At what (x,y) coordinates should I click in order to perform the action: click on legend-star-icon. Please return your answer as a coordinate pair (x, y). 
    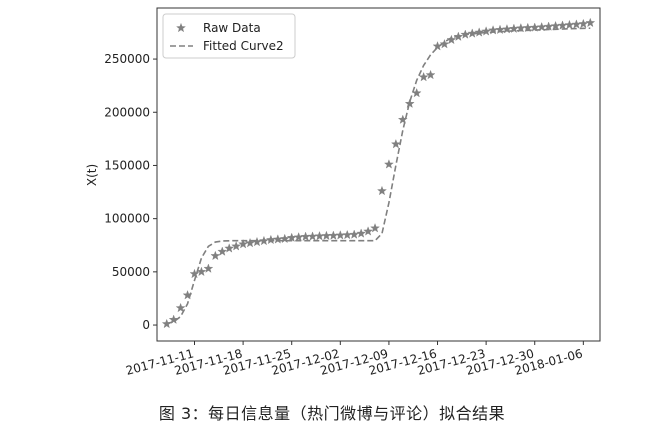
    Looking at the image, I should click on (181, 27).